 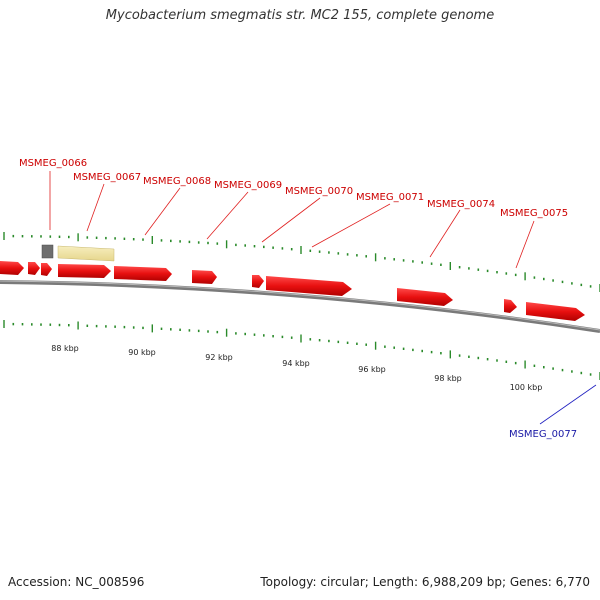 I want to click on pseudogene-feature, so click(x=47, y=251).